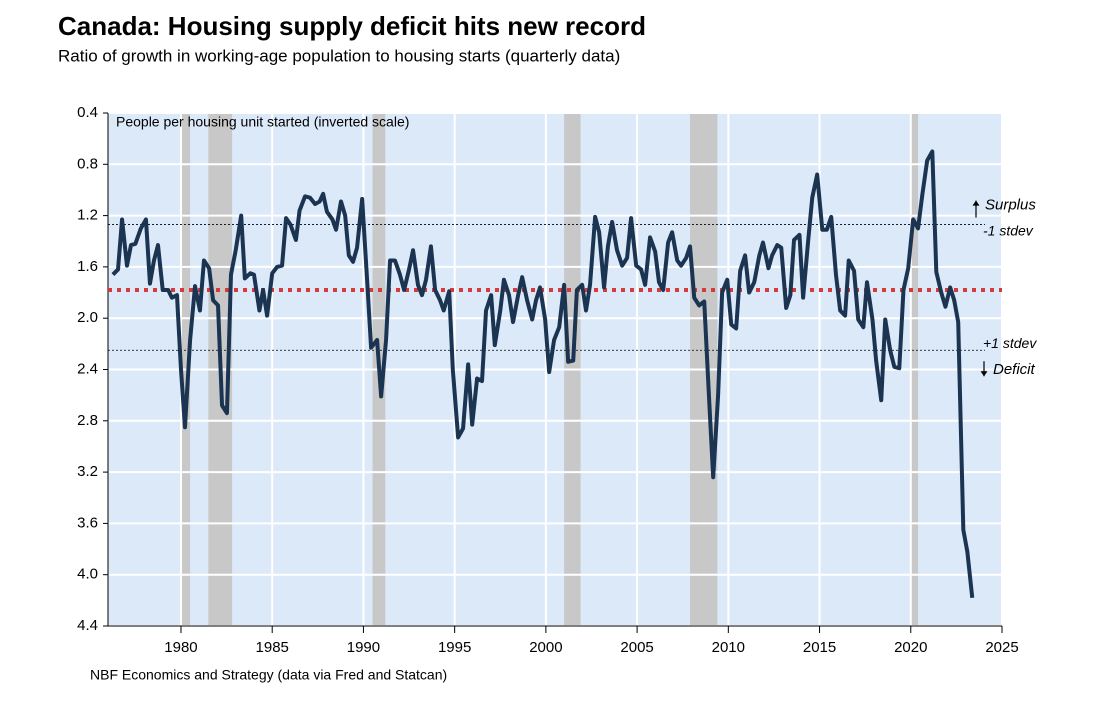  Describe the element at coordinates (454, 647) in the screenshot. I see `x-tick-label: 1995` at that location.